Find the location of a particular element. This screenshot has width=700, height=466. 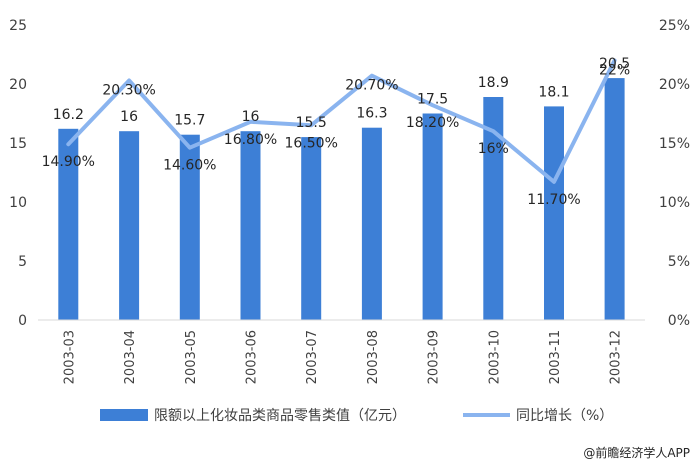

bar-value-label: 15.5 is located at coordinates (311, 123).